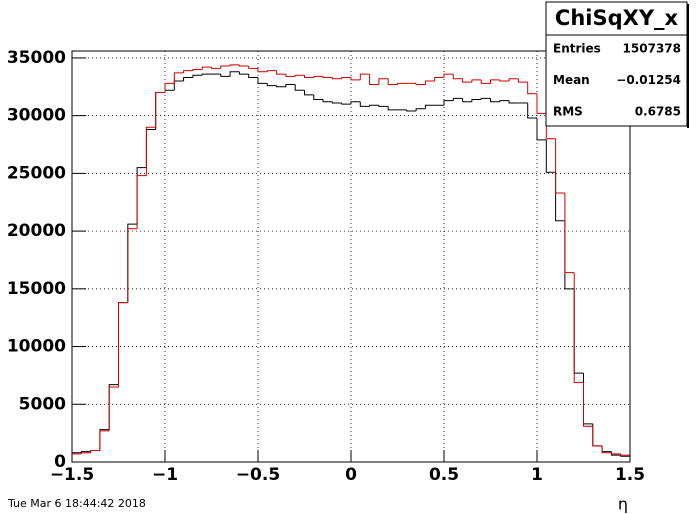 The image size is (700, 514). I want to click on timestamp: Tue Mar 6 18:44:42 2018, so click(76, 503).